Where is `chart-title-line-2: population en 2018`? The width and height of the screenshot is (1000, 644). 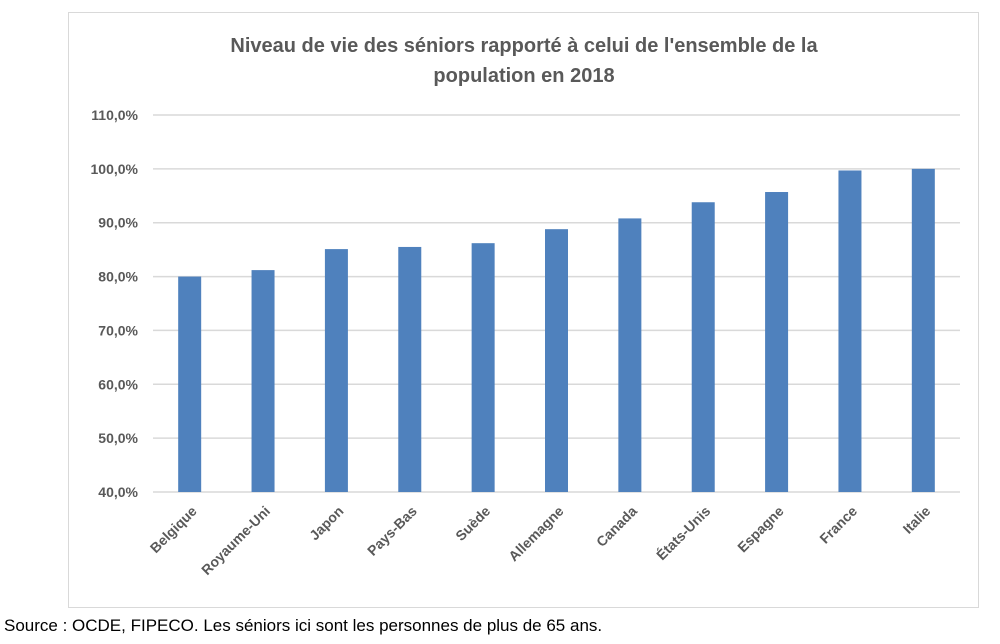 chart-title-line-2: population en 2018 is located at coordinates (523, 76).